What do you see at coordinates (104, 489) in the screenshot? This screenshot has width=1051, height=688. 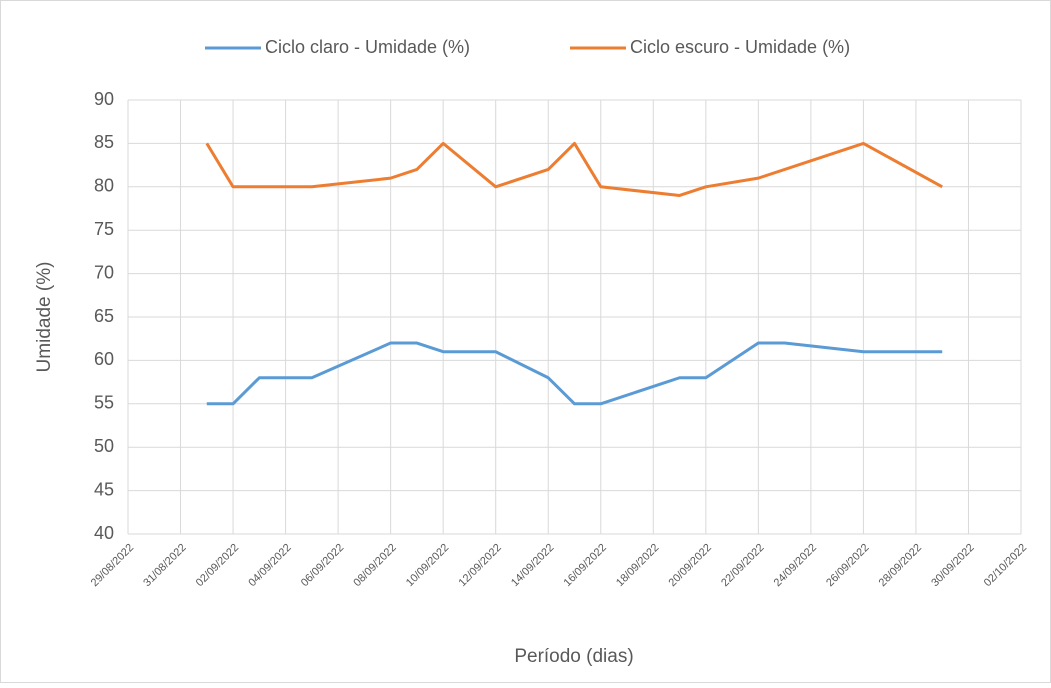 I see `y-tick-label: 45` at bounding box center [104, 489].